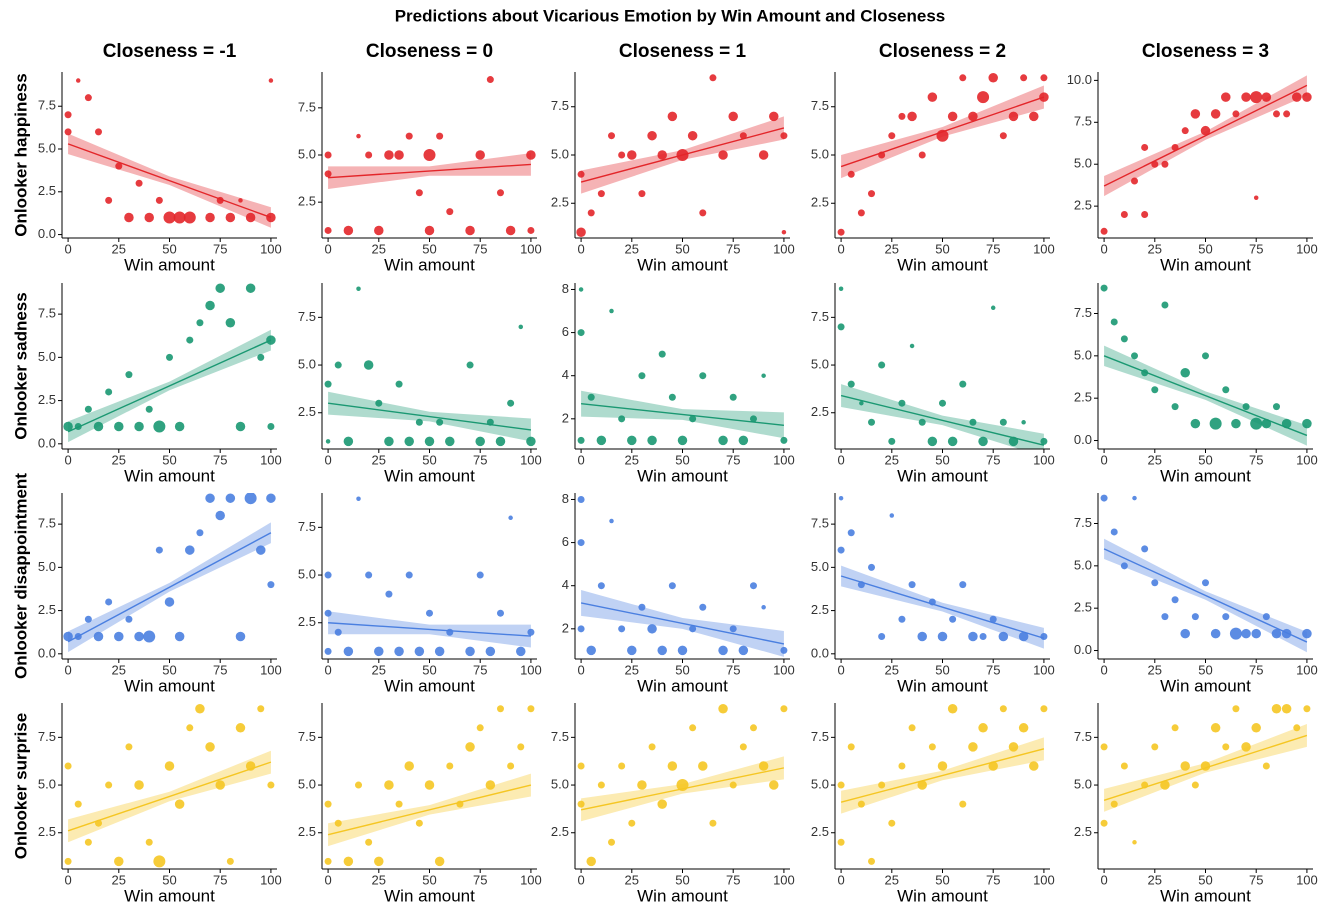 This screenshot has width=1341, height=909. I want to click on y-tick-label: 7.5, so click(560, 736).